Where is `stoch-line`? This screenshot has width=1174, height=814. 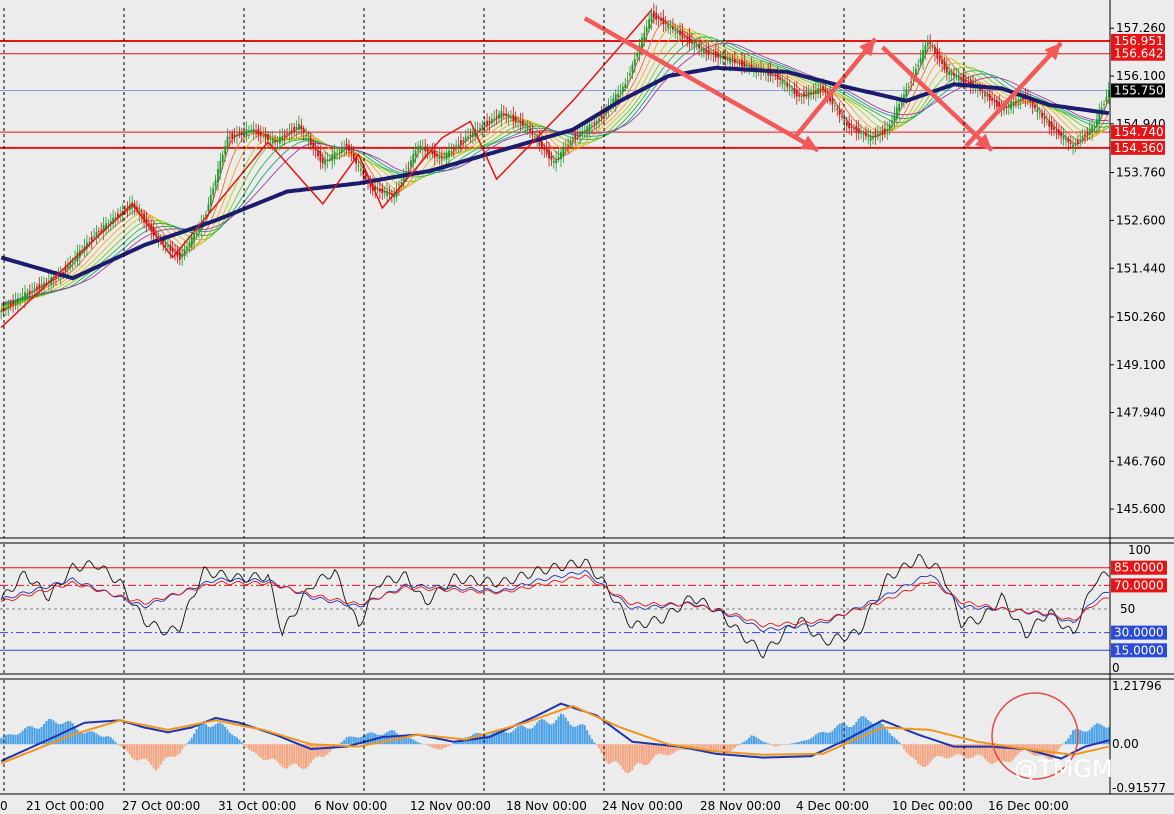
stoch-line is located at coordinates (554, 601).